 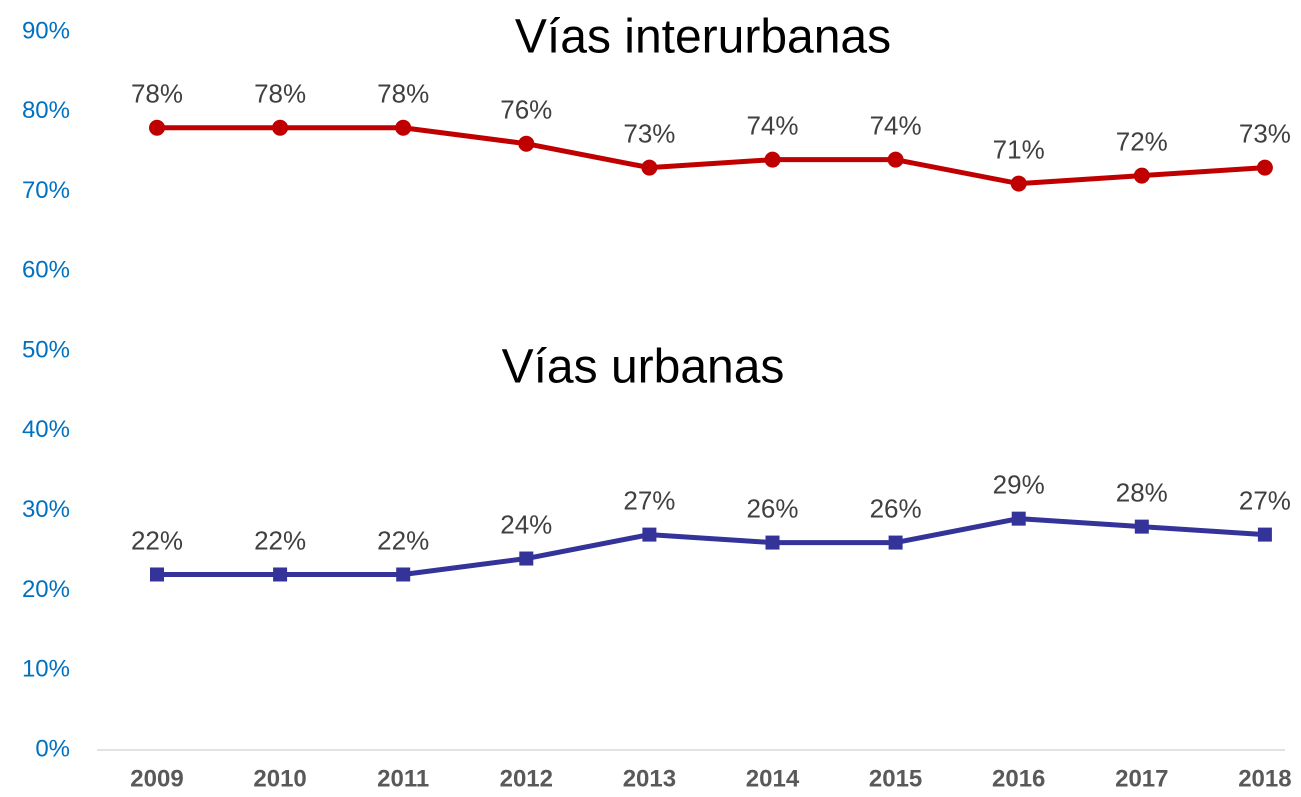 I want to click on x-tick-label: 2012, so click(x=526, y=778).